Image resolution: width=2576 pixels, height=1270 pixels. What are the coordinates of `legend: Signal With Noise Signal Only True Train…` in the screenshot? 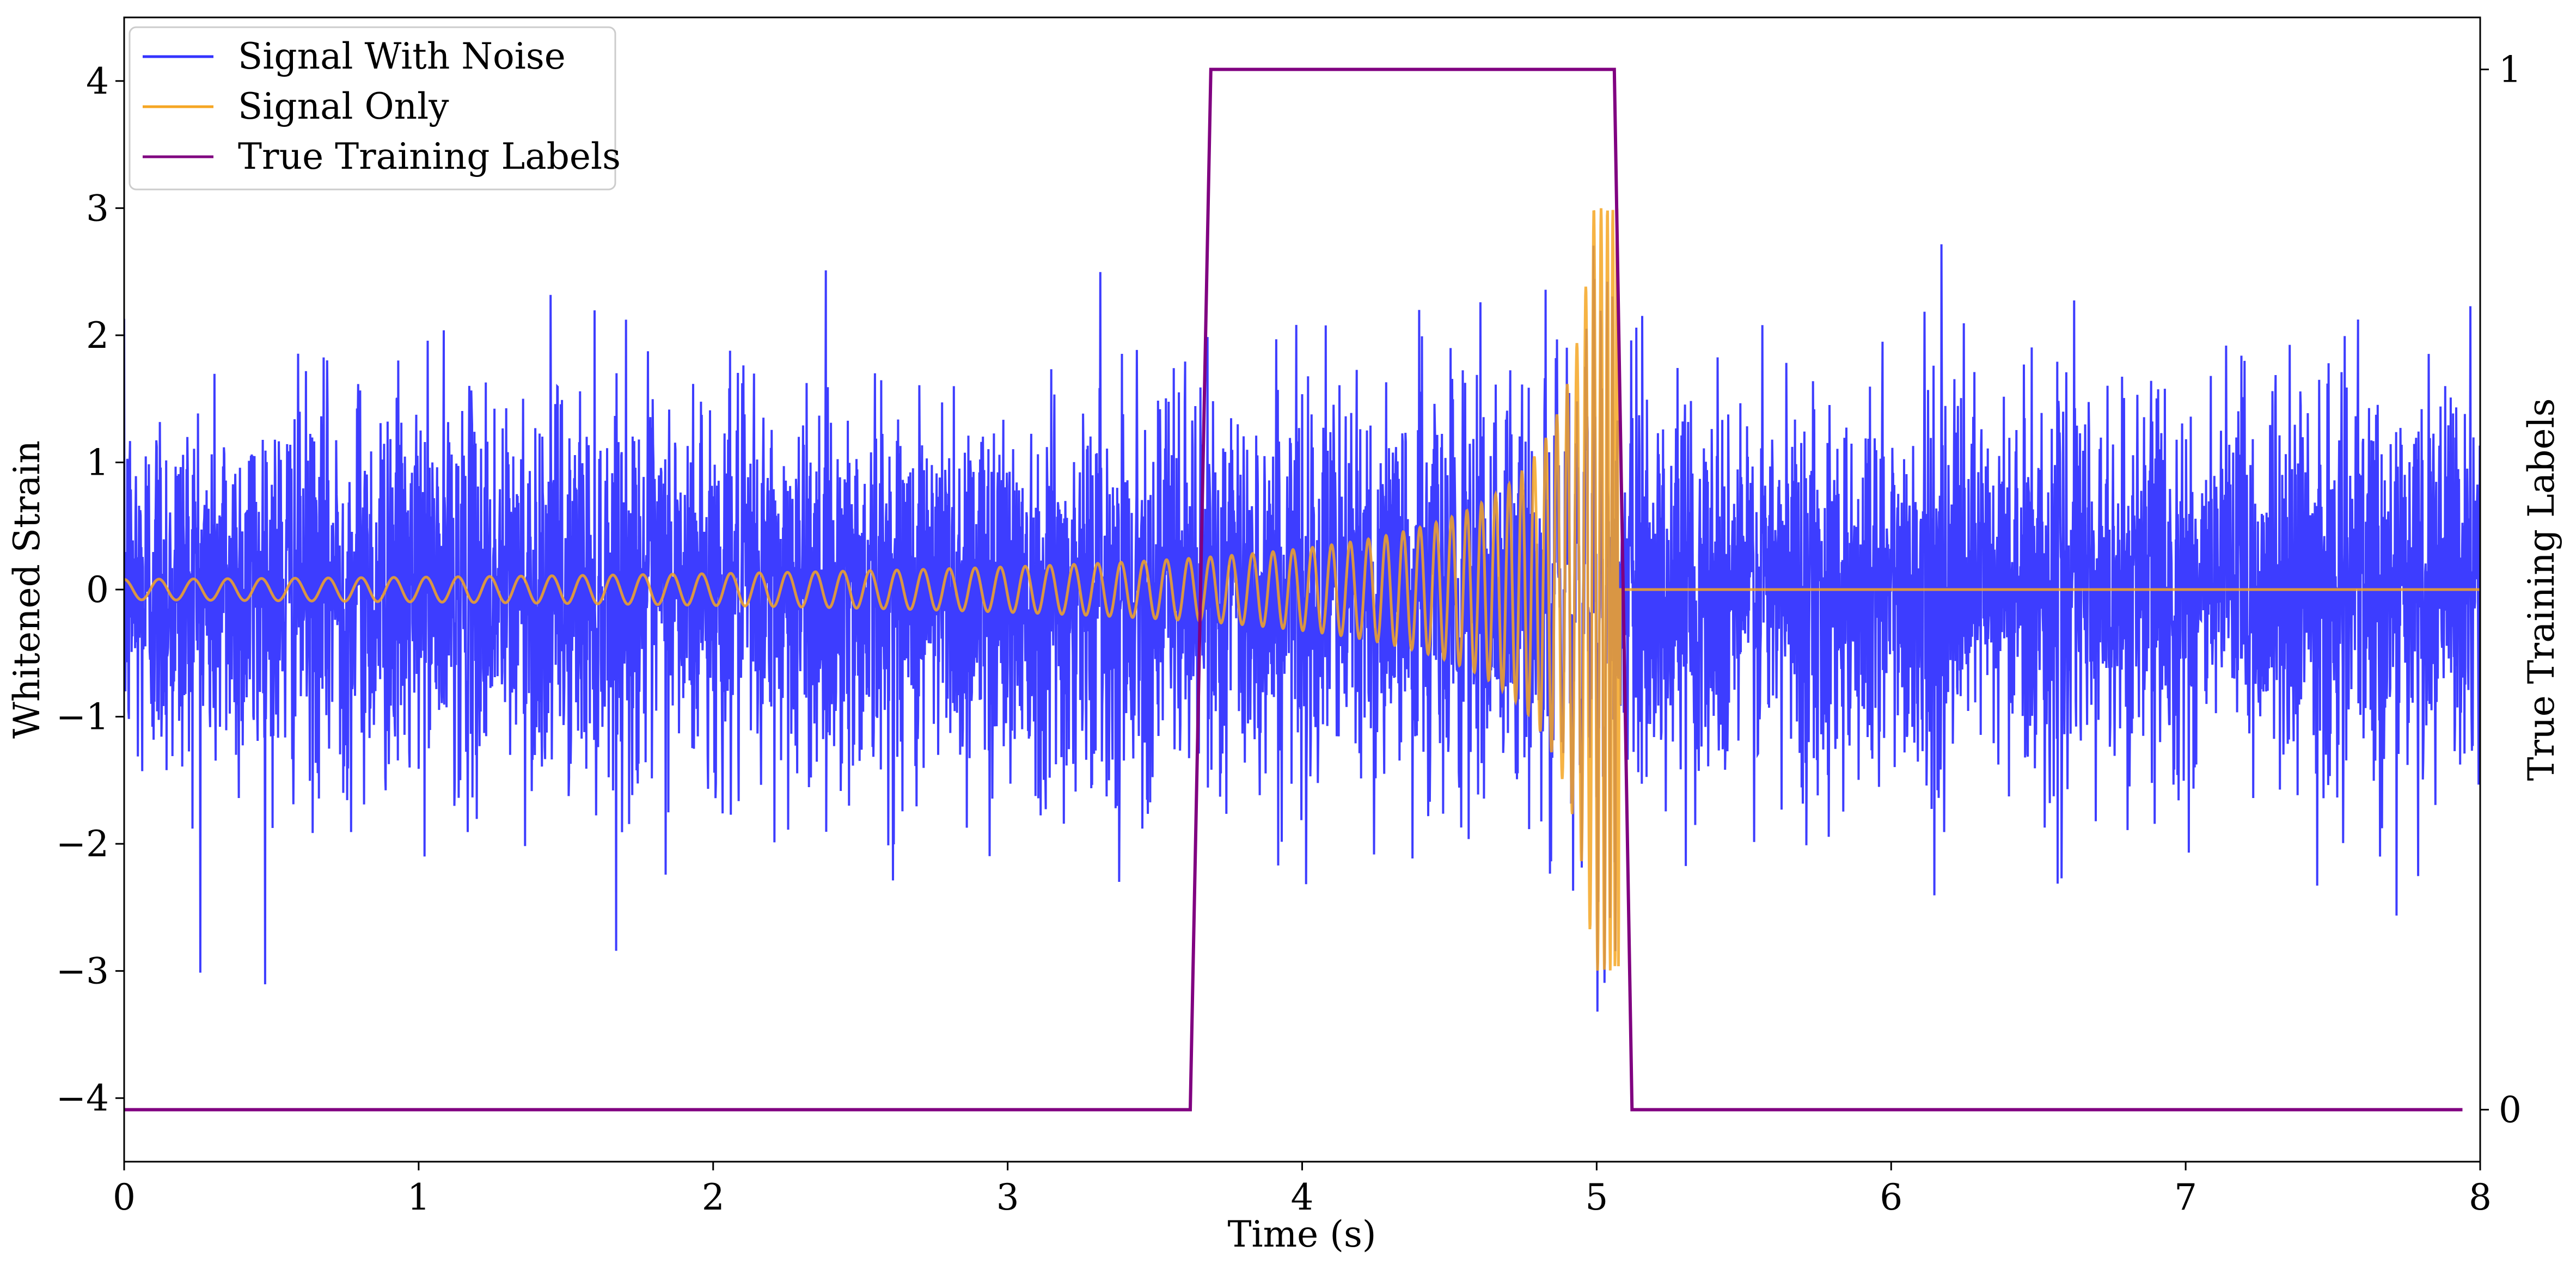 It's located at (375, 108).